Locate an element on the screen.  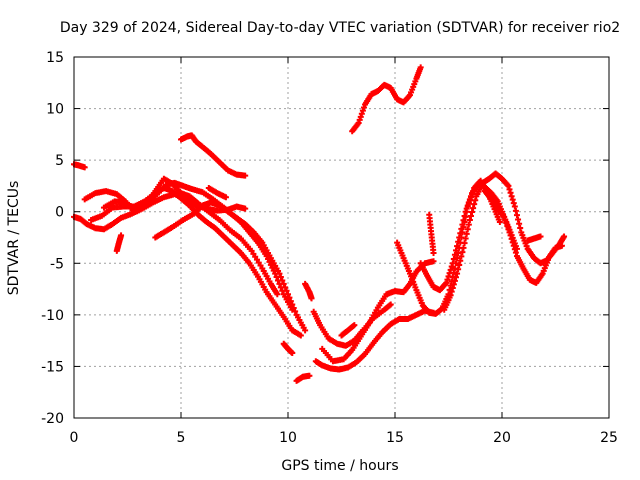
x-tick-label: 15 is located at coordinates (395, 438).